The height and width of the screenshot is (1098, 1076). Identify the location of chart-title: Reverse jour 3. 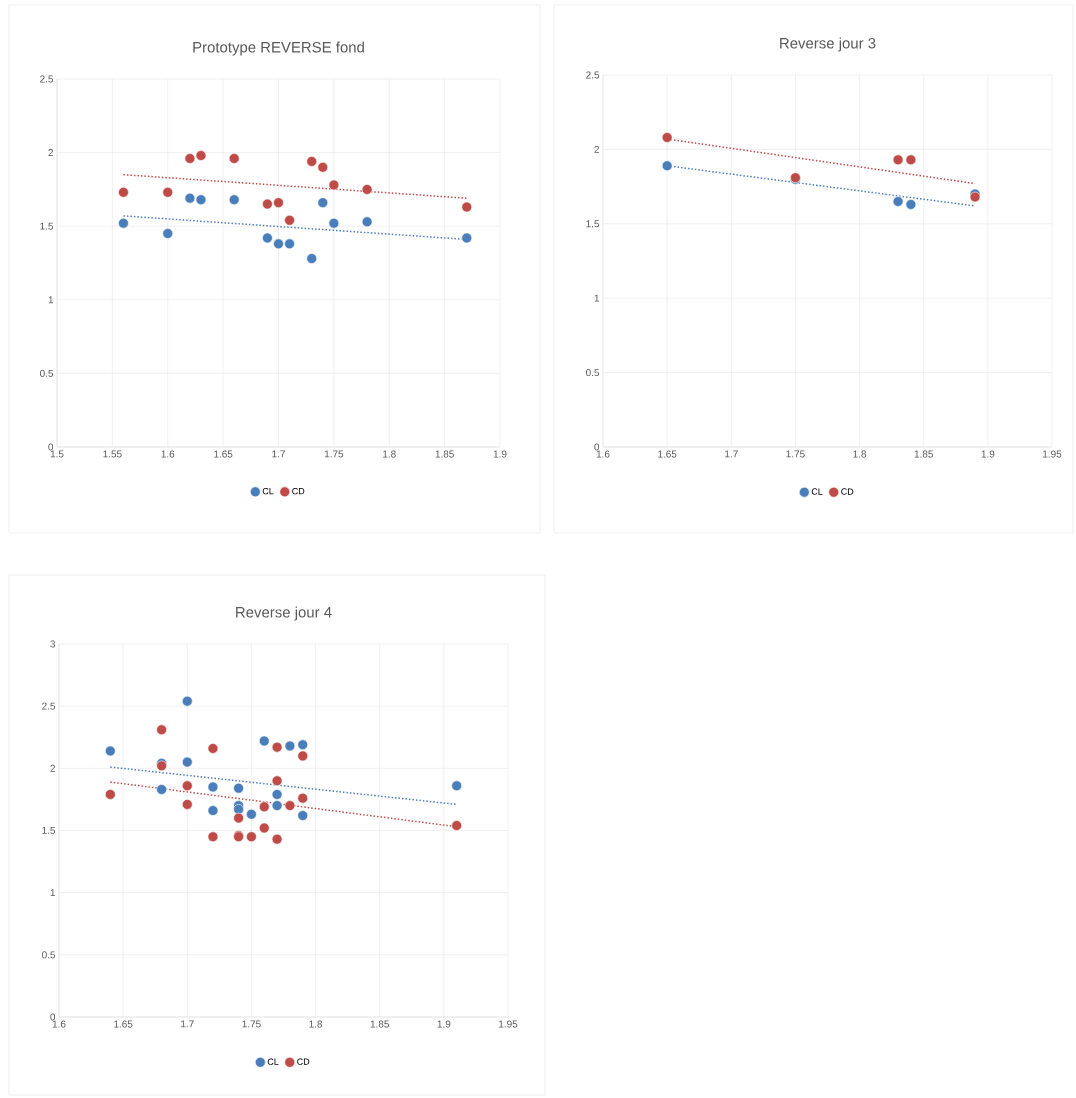
(828, 44).